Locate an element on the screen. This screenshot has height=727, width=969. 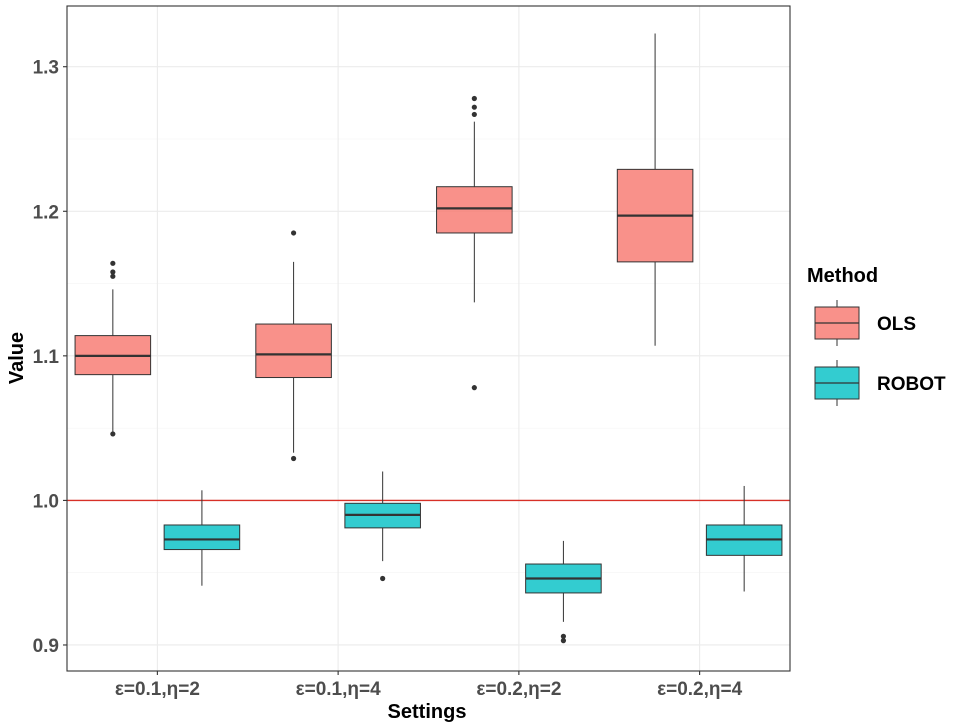
legend-title: Method is located at coordinates (842, 276).